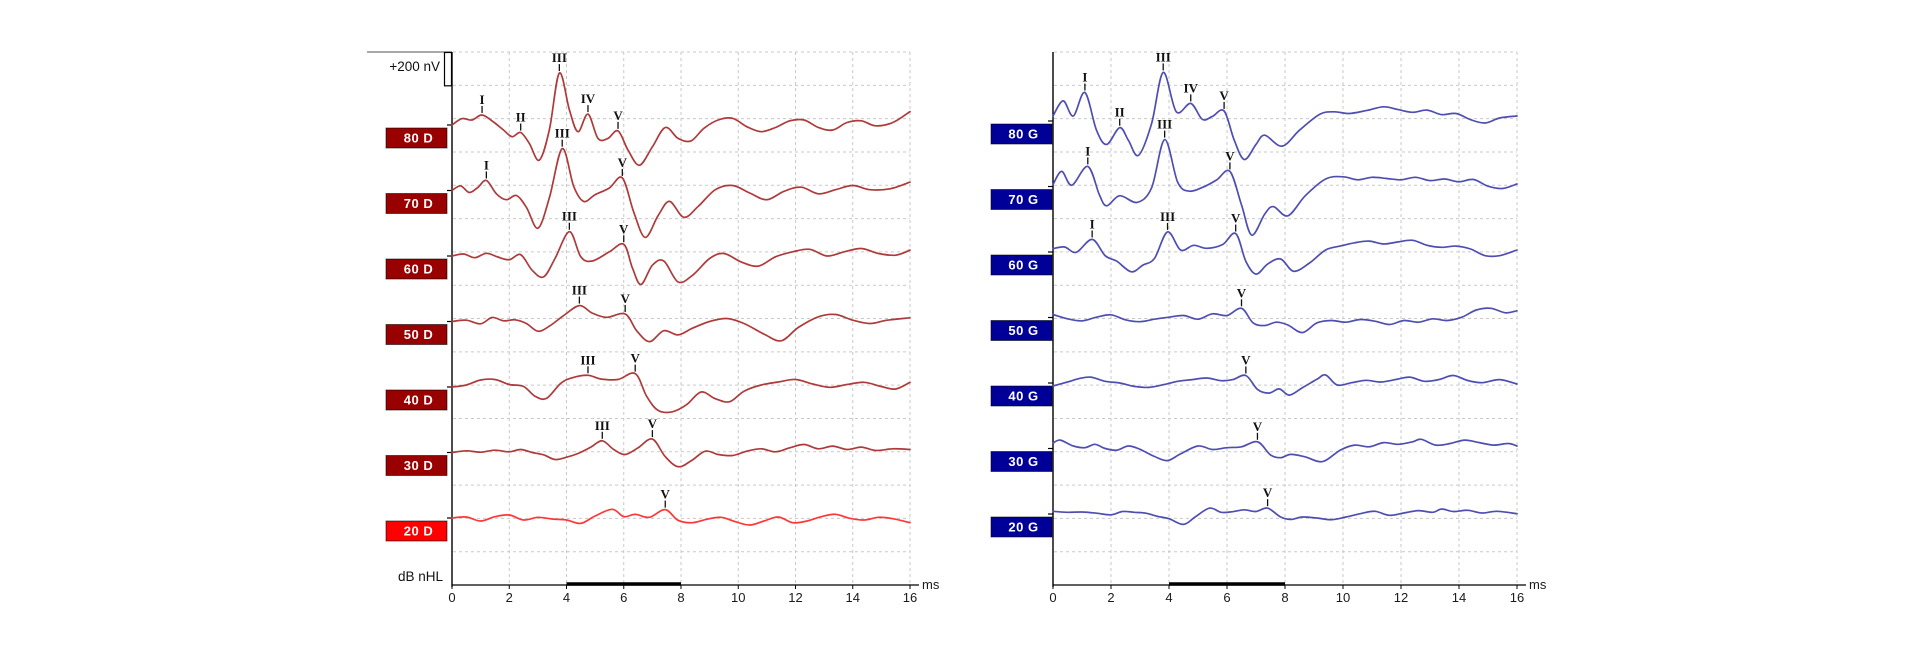 Image resolution: width=1920 pixels, height=652 pixels. I want to click on peak-marker-V-70G: V, so click(1230, 159).